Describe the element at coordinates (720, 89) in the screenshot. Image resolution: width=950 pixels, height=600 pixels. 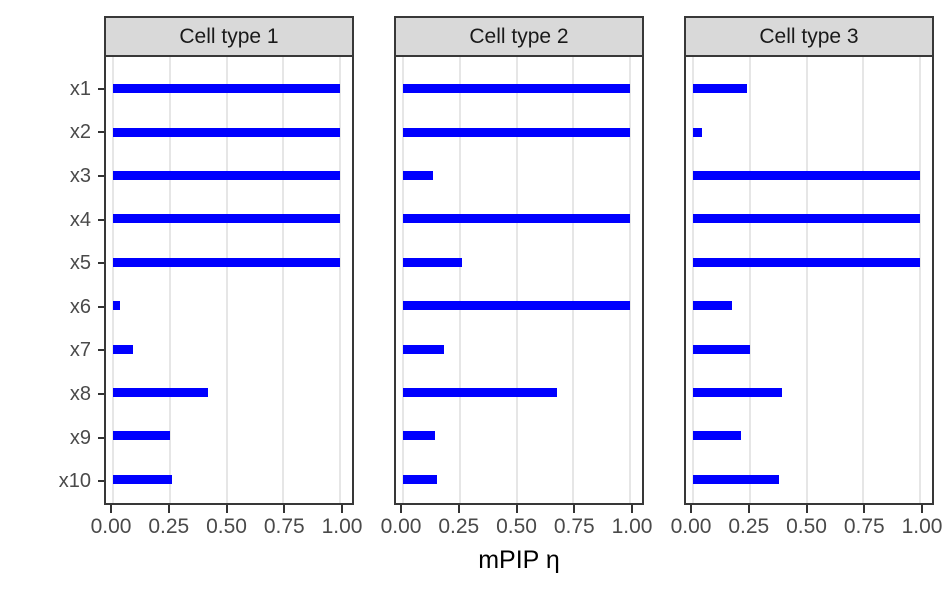
I see `bar-x1` at that location.